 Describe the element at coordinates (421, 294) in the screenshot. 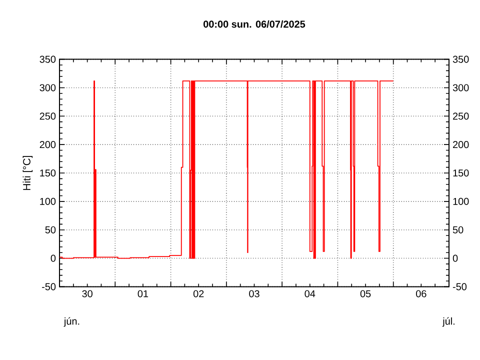

I see `x-tick-label: 06` at that location.